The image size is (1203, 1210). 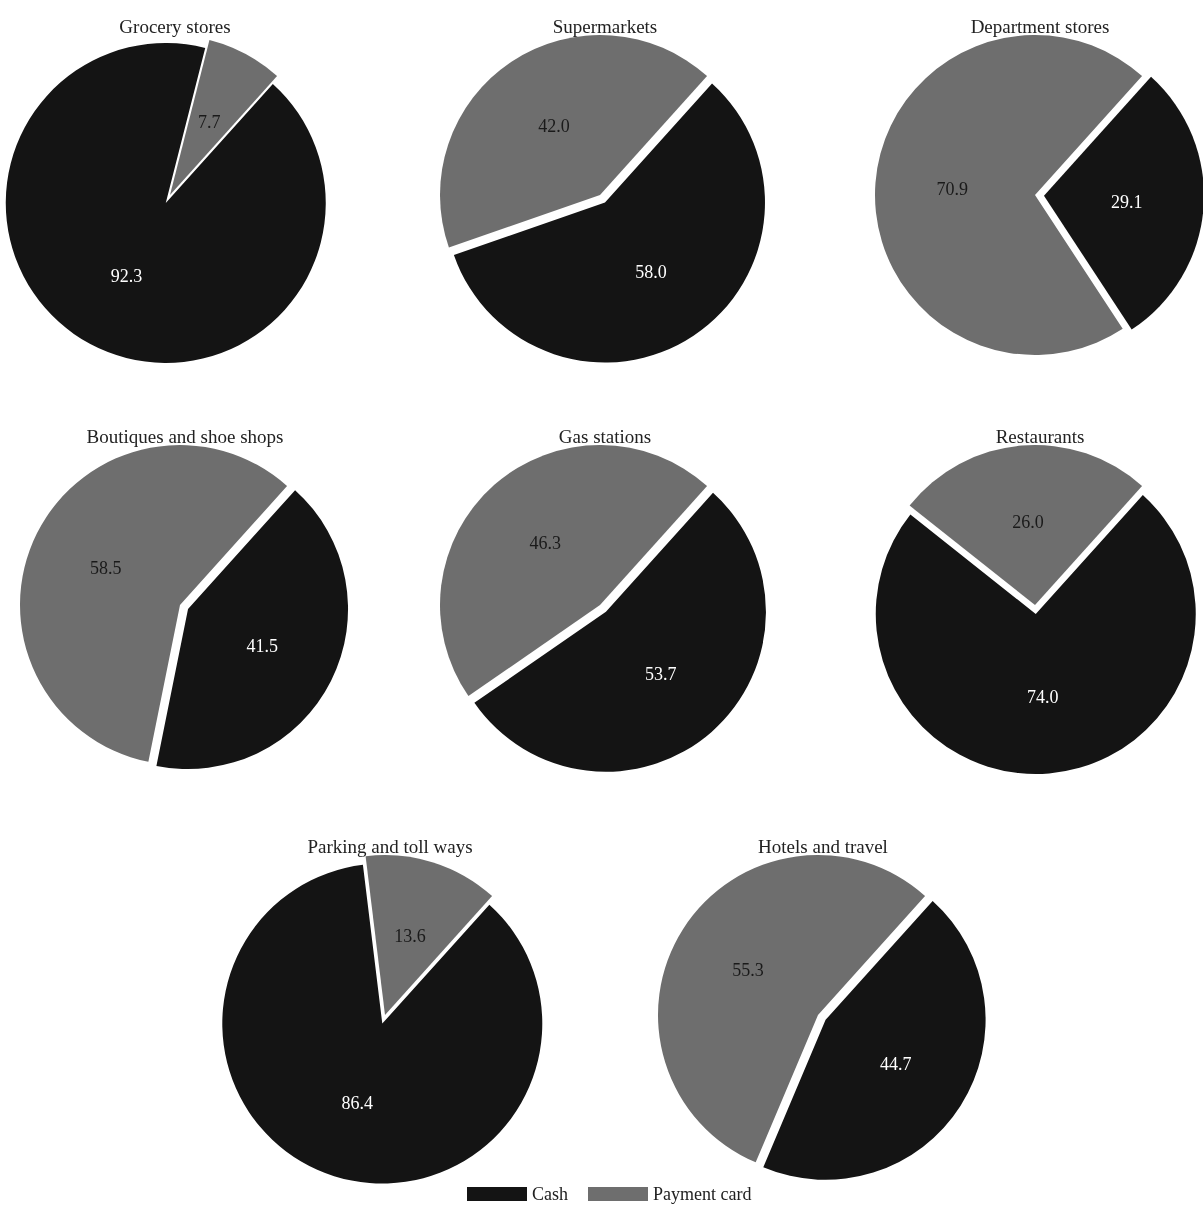 What do you see at coordinates (185, 436) in the screenshot?
I see `chart-title: Boutiques and shoe shops` at bounding box center [185, 436].